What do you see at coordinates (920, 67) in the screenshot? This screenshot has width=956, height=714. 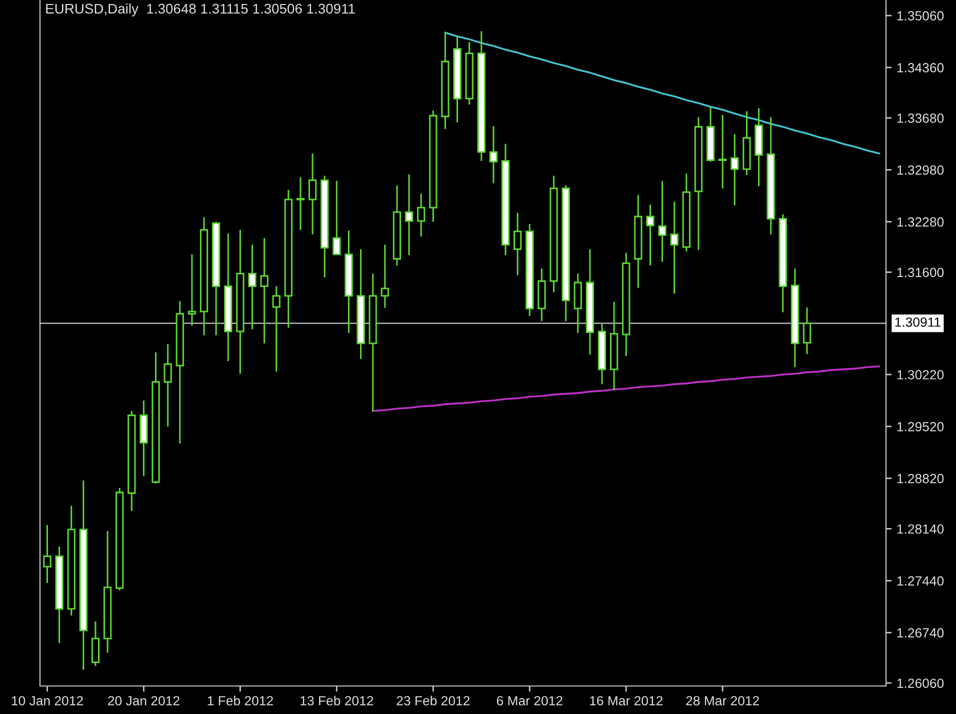 I see `y-tick-label: 1.34360` at bounding box center [920, 67].